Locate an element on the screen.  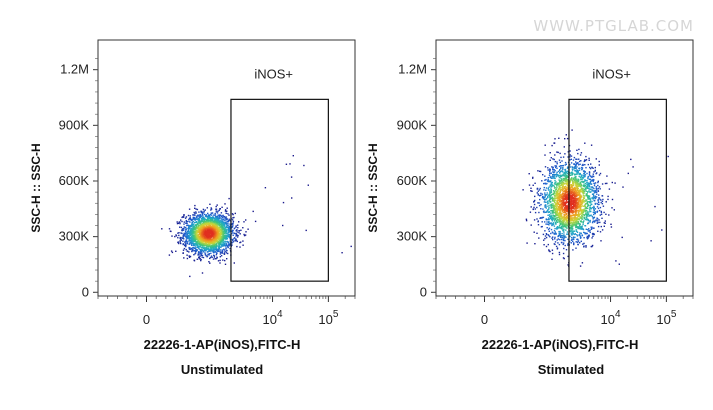
y-axis-title: SSC-H :: SSC-H is located at coordinates (36, 187).